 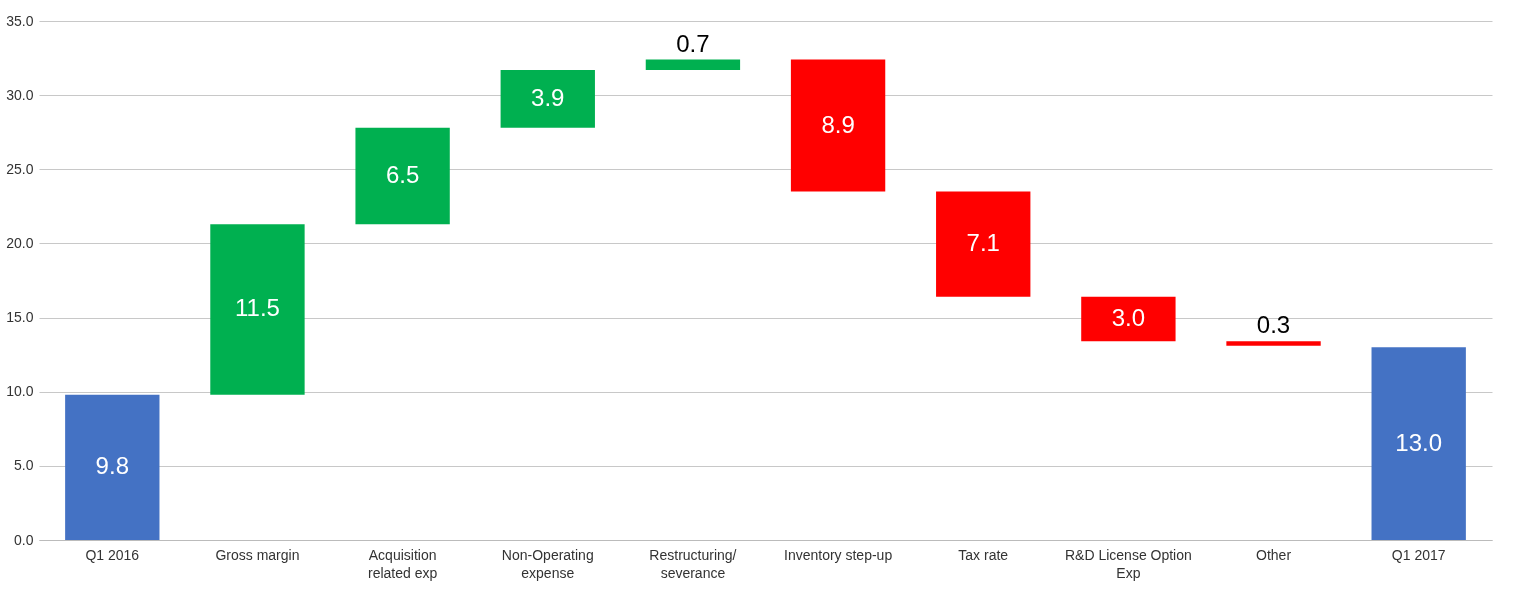 What do you see at coordinates (693, 43) in the screenshot?
I see `data-label: 0.7` at bounding box center [693, 43].